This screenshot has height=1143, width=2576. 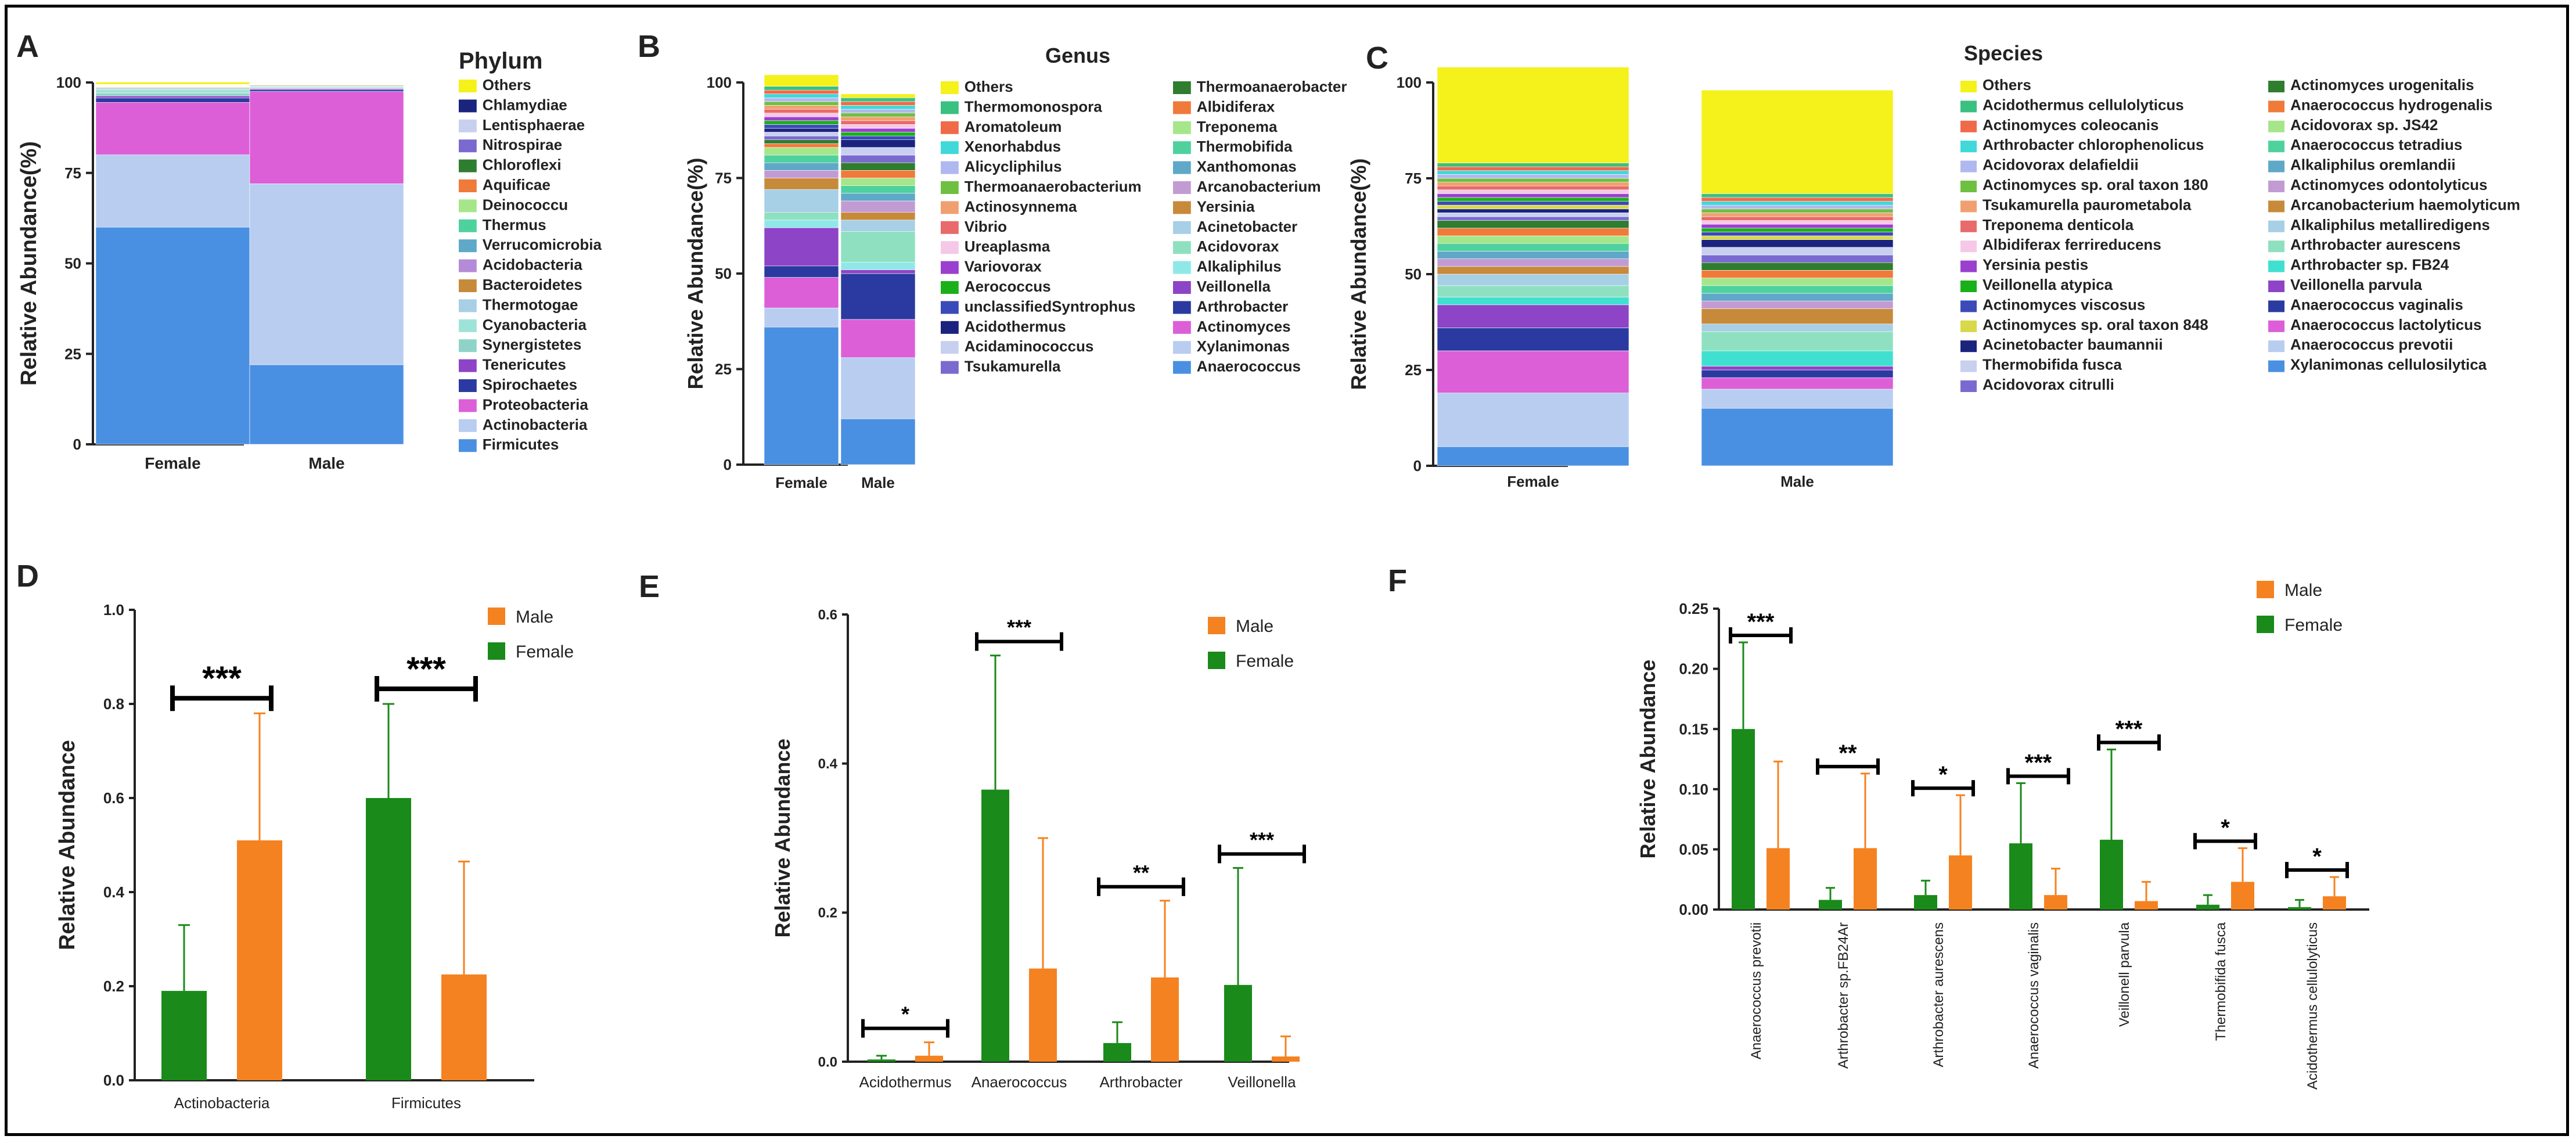 I want to click on panel-e-y-tick-label: 0.4, so click(x=828, y=764).